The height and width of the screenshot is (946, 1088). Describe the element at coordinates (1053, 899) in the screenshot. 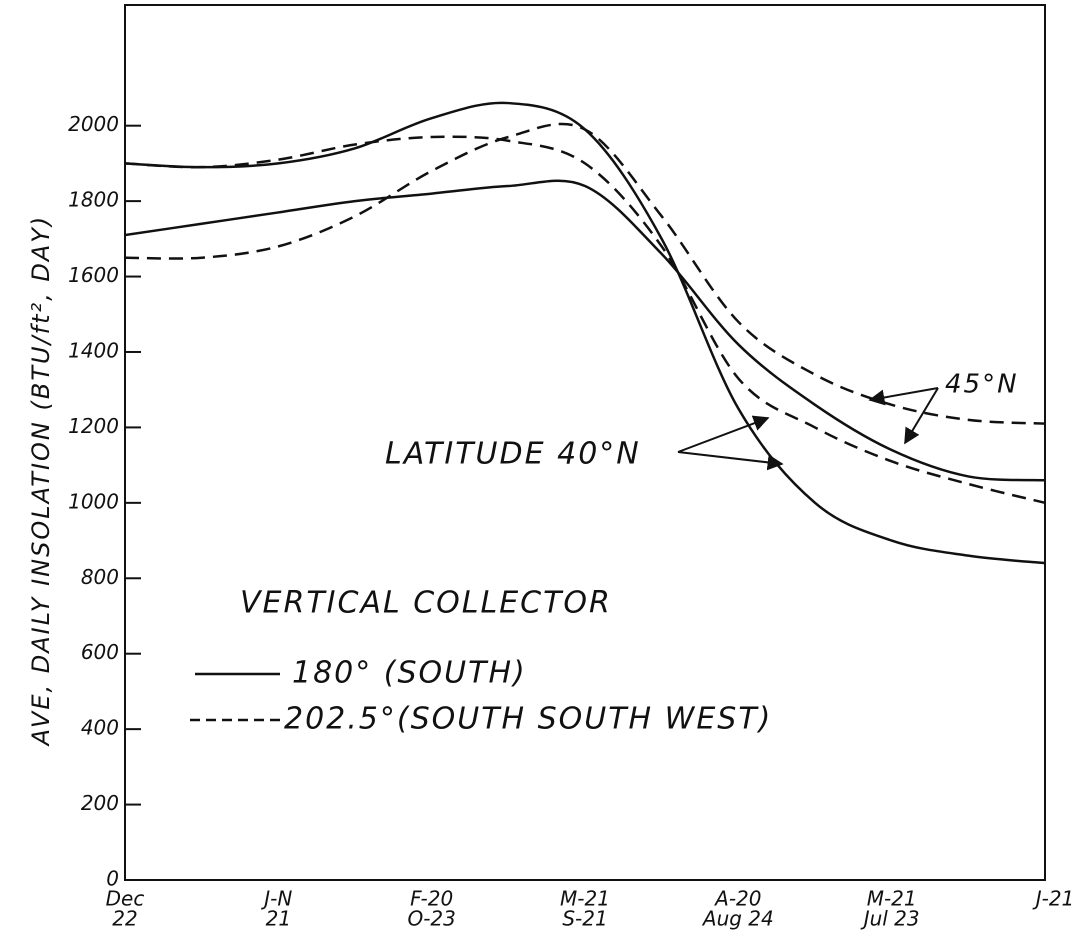

I see `x-tick-label: J-21` at that location.